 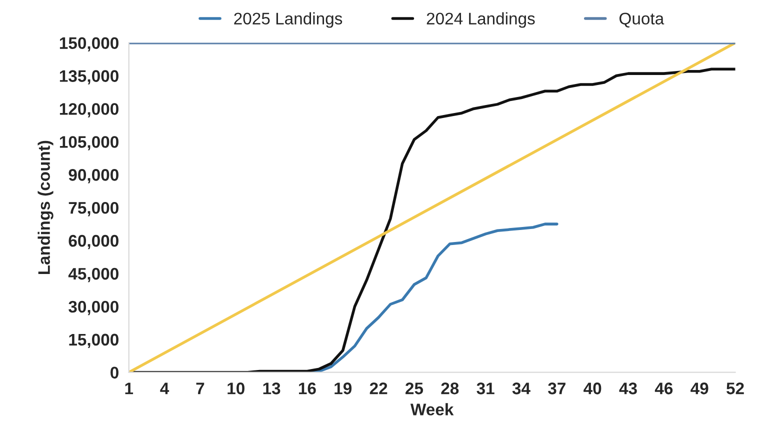 I want to click on x-tick-label: 13, so click(x=271, y=388).